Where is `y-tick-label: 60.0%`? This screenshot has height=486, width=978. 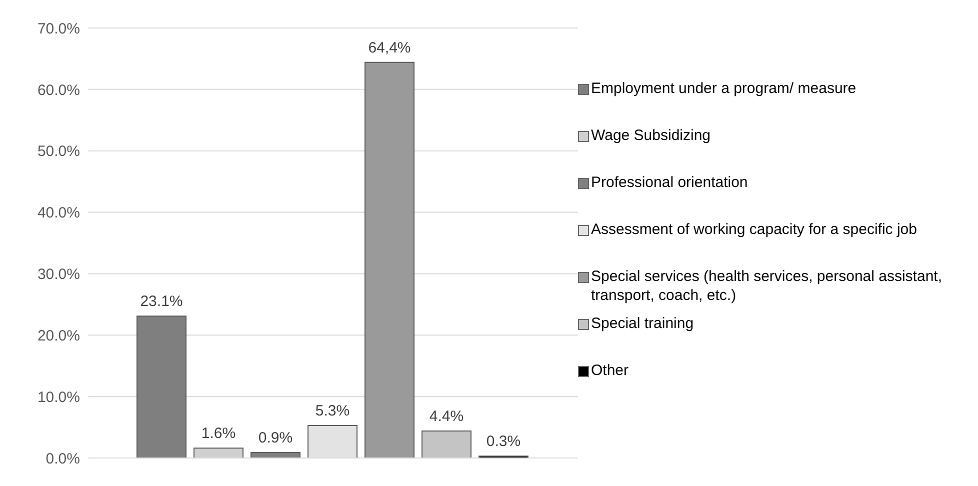
y-tick-label: 60.0% is located at coordinates (58, 90).